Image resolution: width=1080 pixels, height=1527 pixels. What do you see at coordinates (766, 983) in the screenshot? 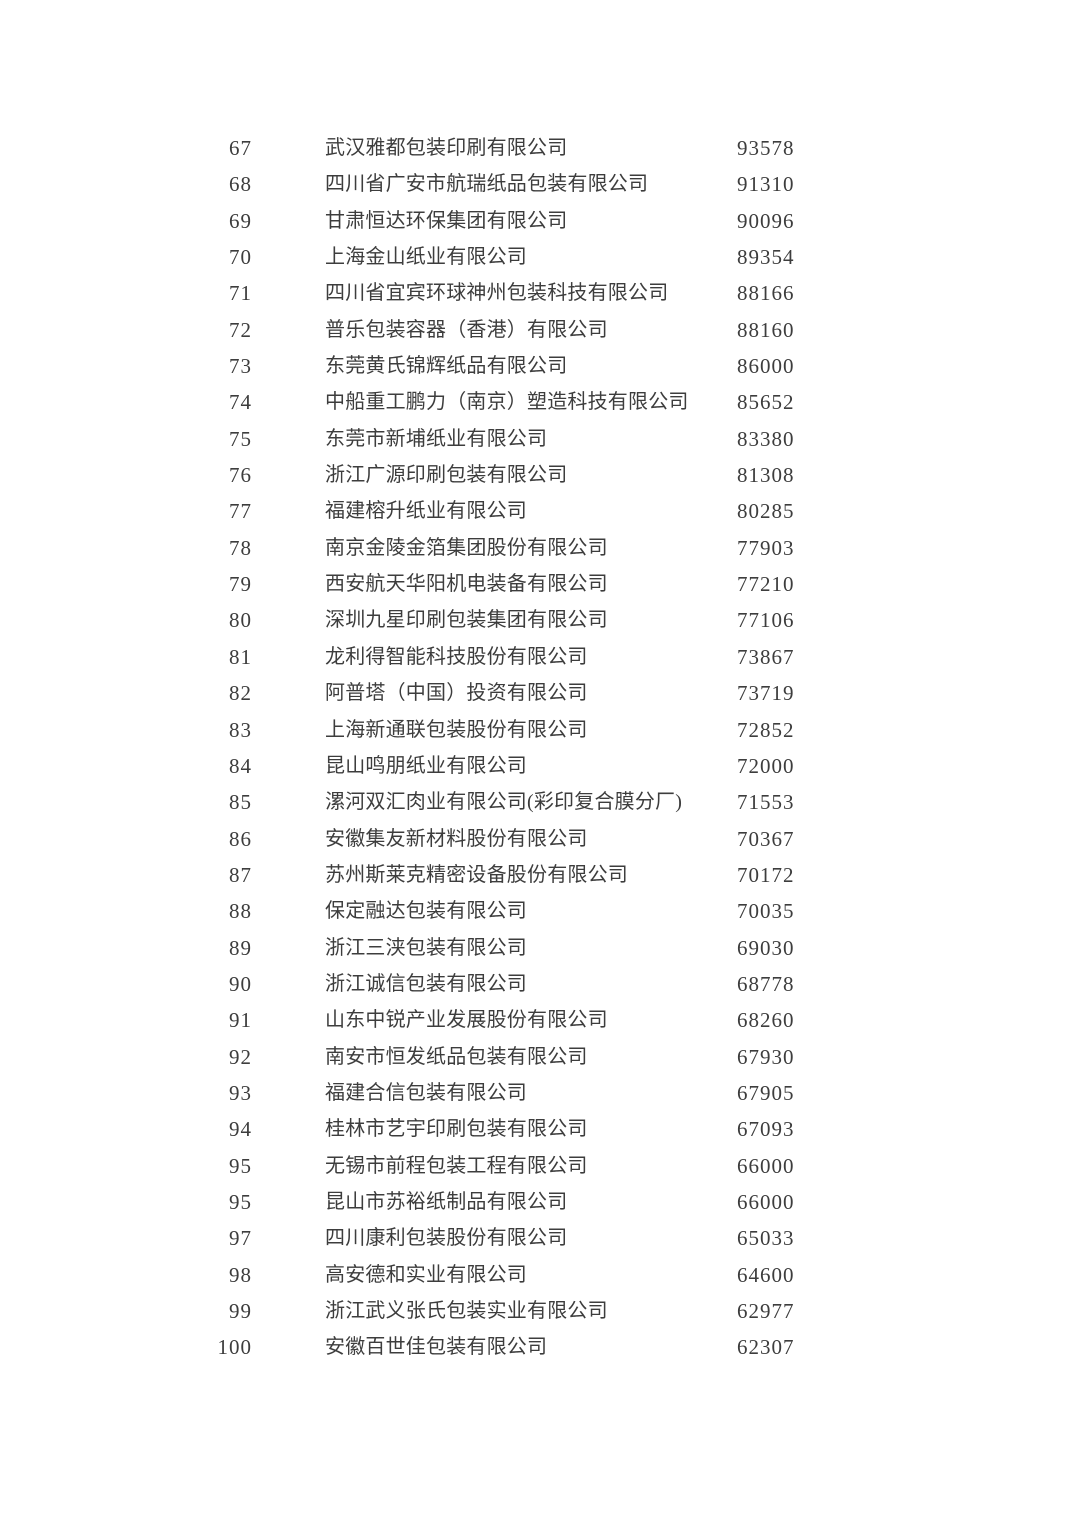
I see `value-cell: 68778` at bounding box center [766, 983].